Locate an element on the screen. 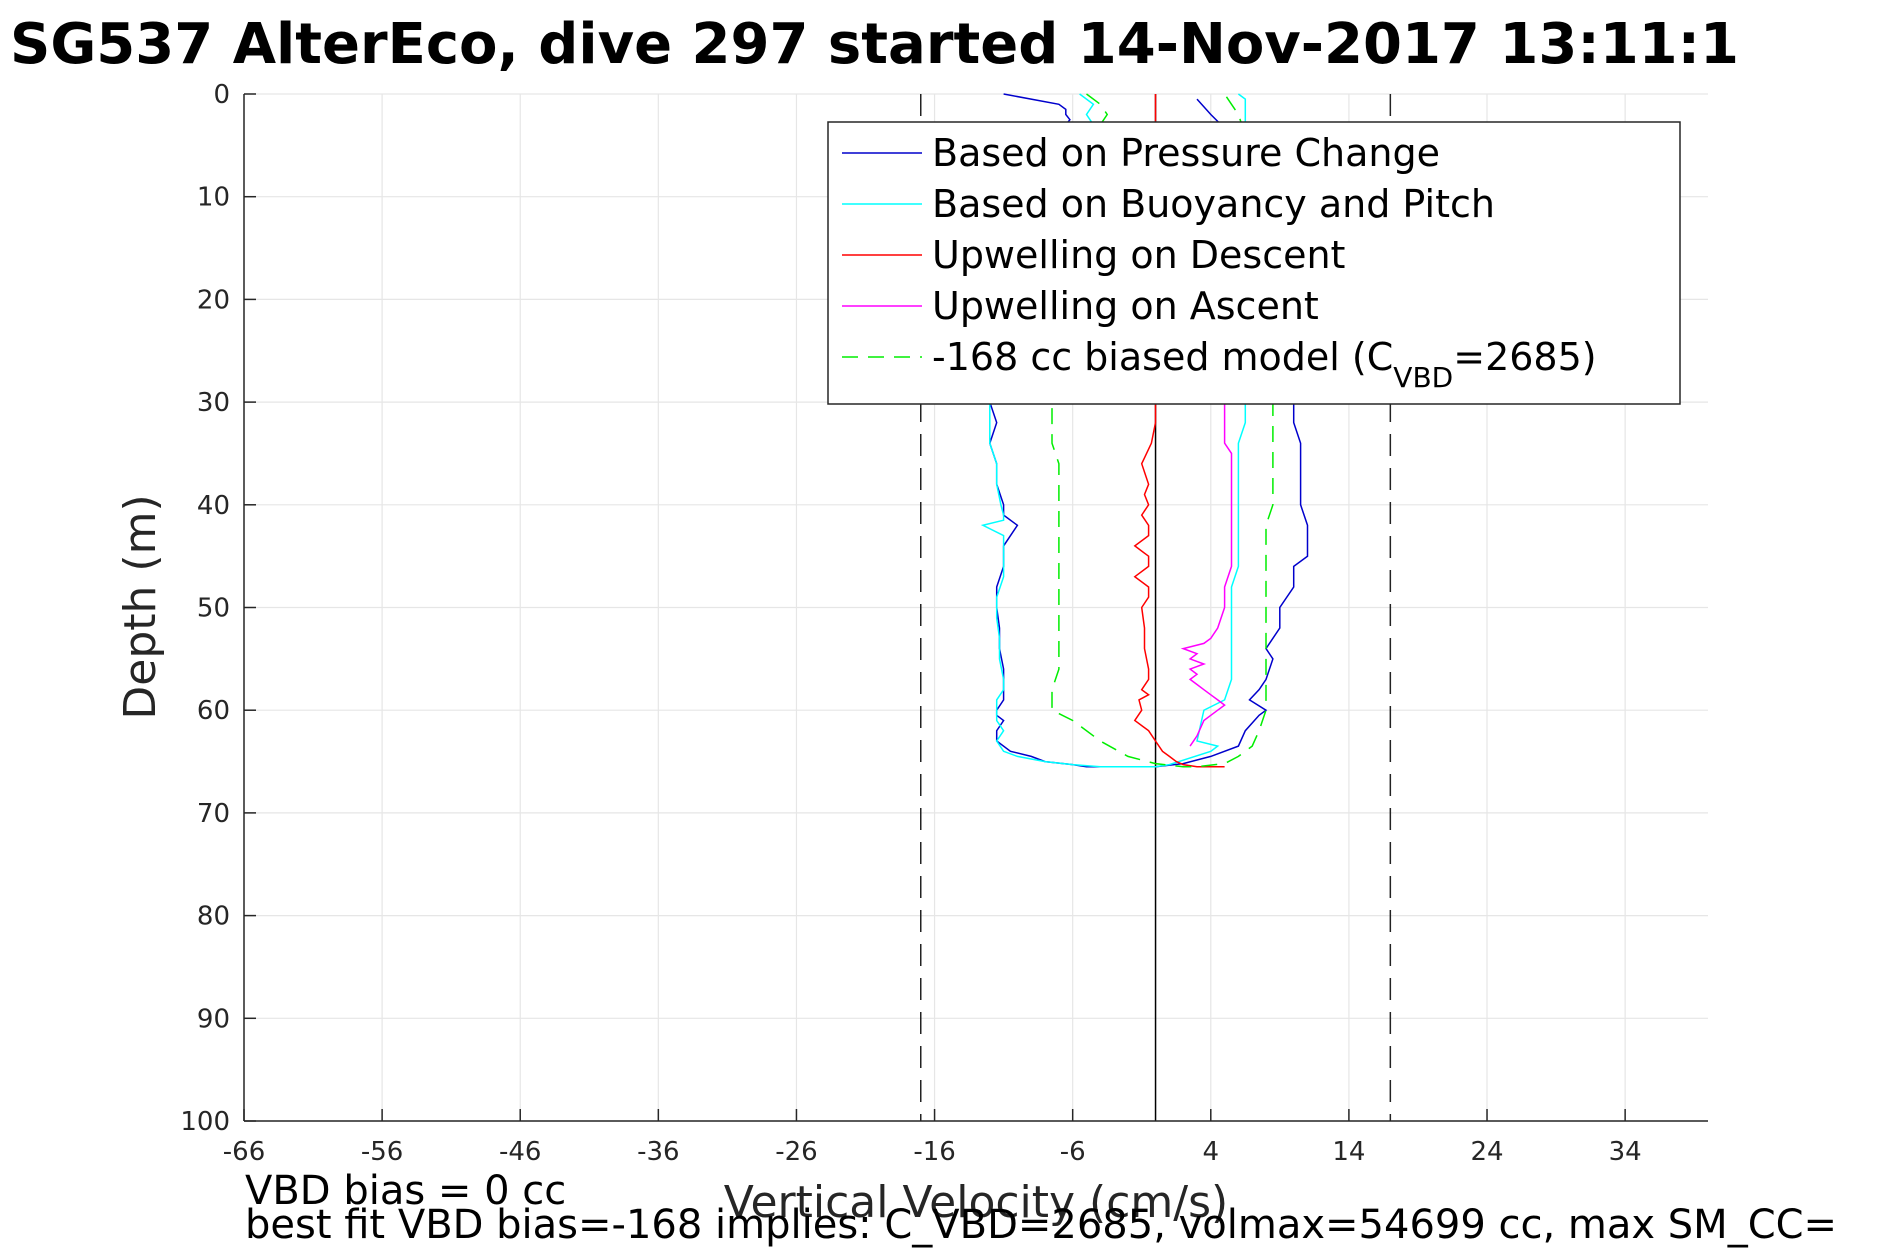  x-tick-label: 4 is located at coordinates (1211, 1152).